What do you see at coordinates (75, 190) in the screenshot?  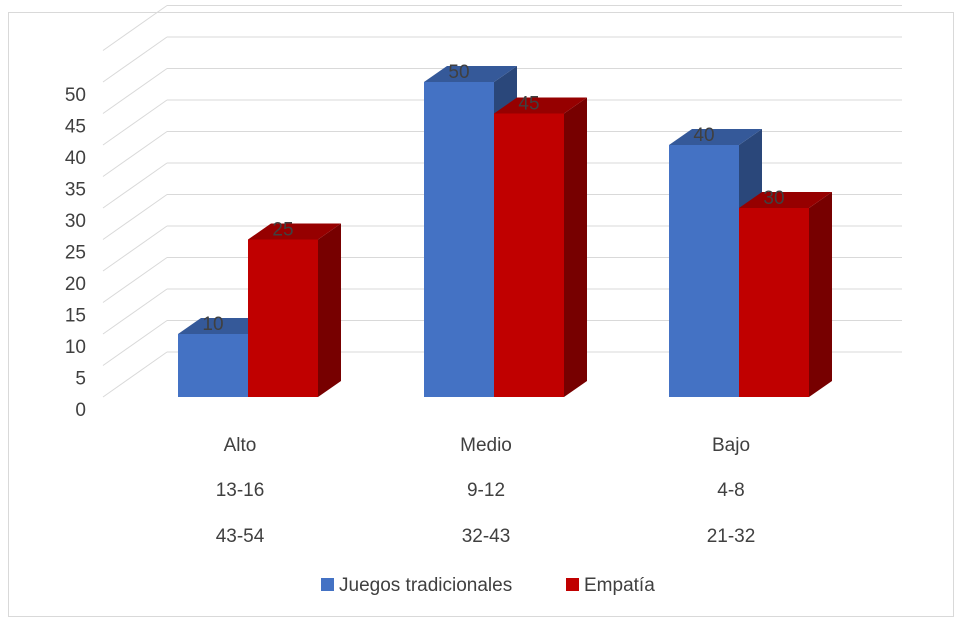 I see `y-tick-label: 35` at bounding box center [75, 190].